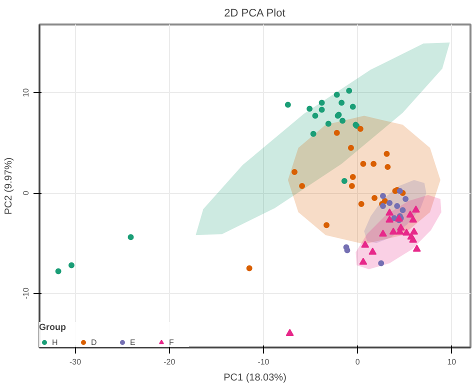  Describe the element at coordinates (53, 327) in the screenshot. I see `legend-title: Group` at that location.